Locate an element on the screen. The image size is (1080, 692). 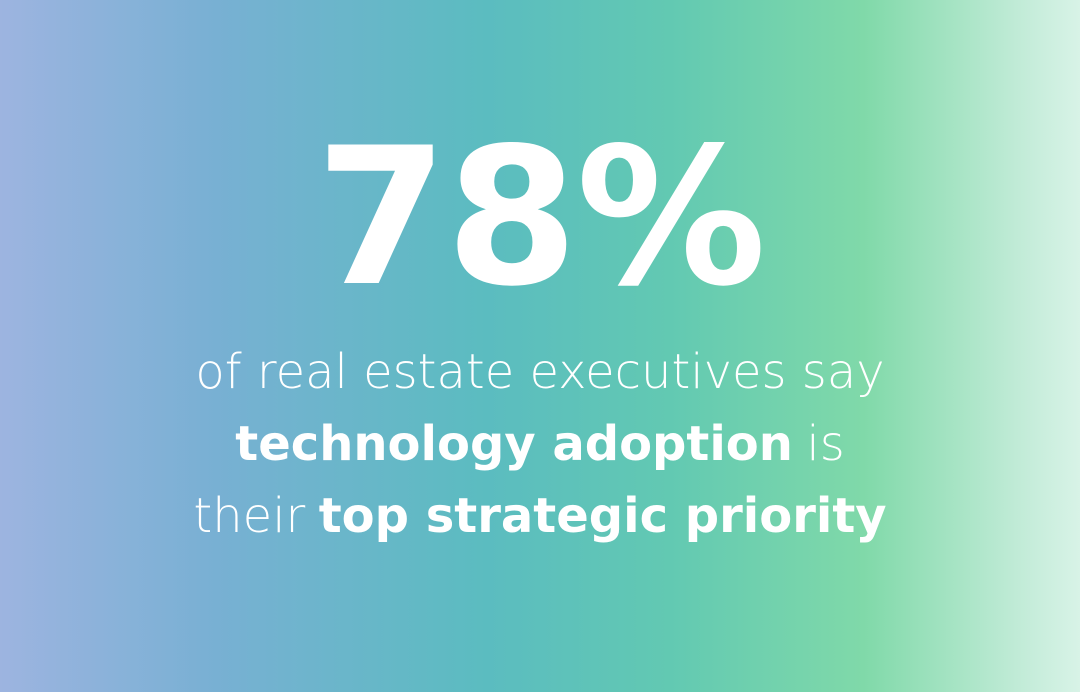
statement-line: of real estate executives say is located at coordinates (540, 372).